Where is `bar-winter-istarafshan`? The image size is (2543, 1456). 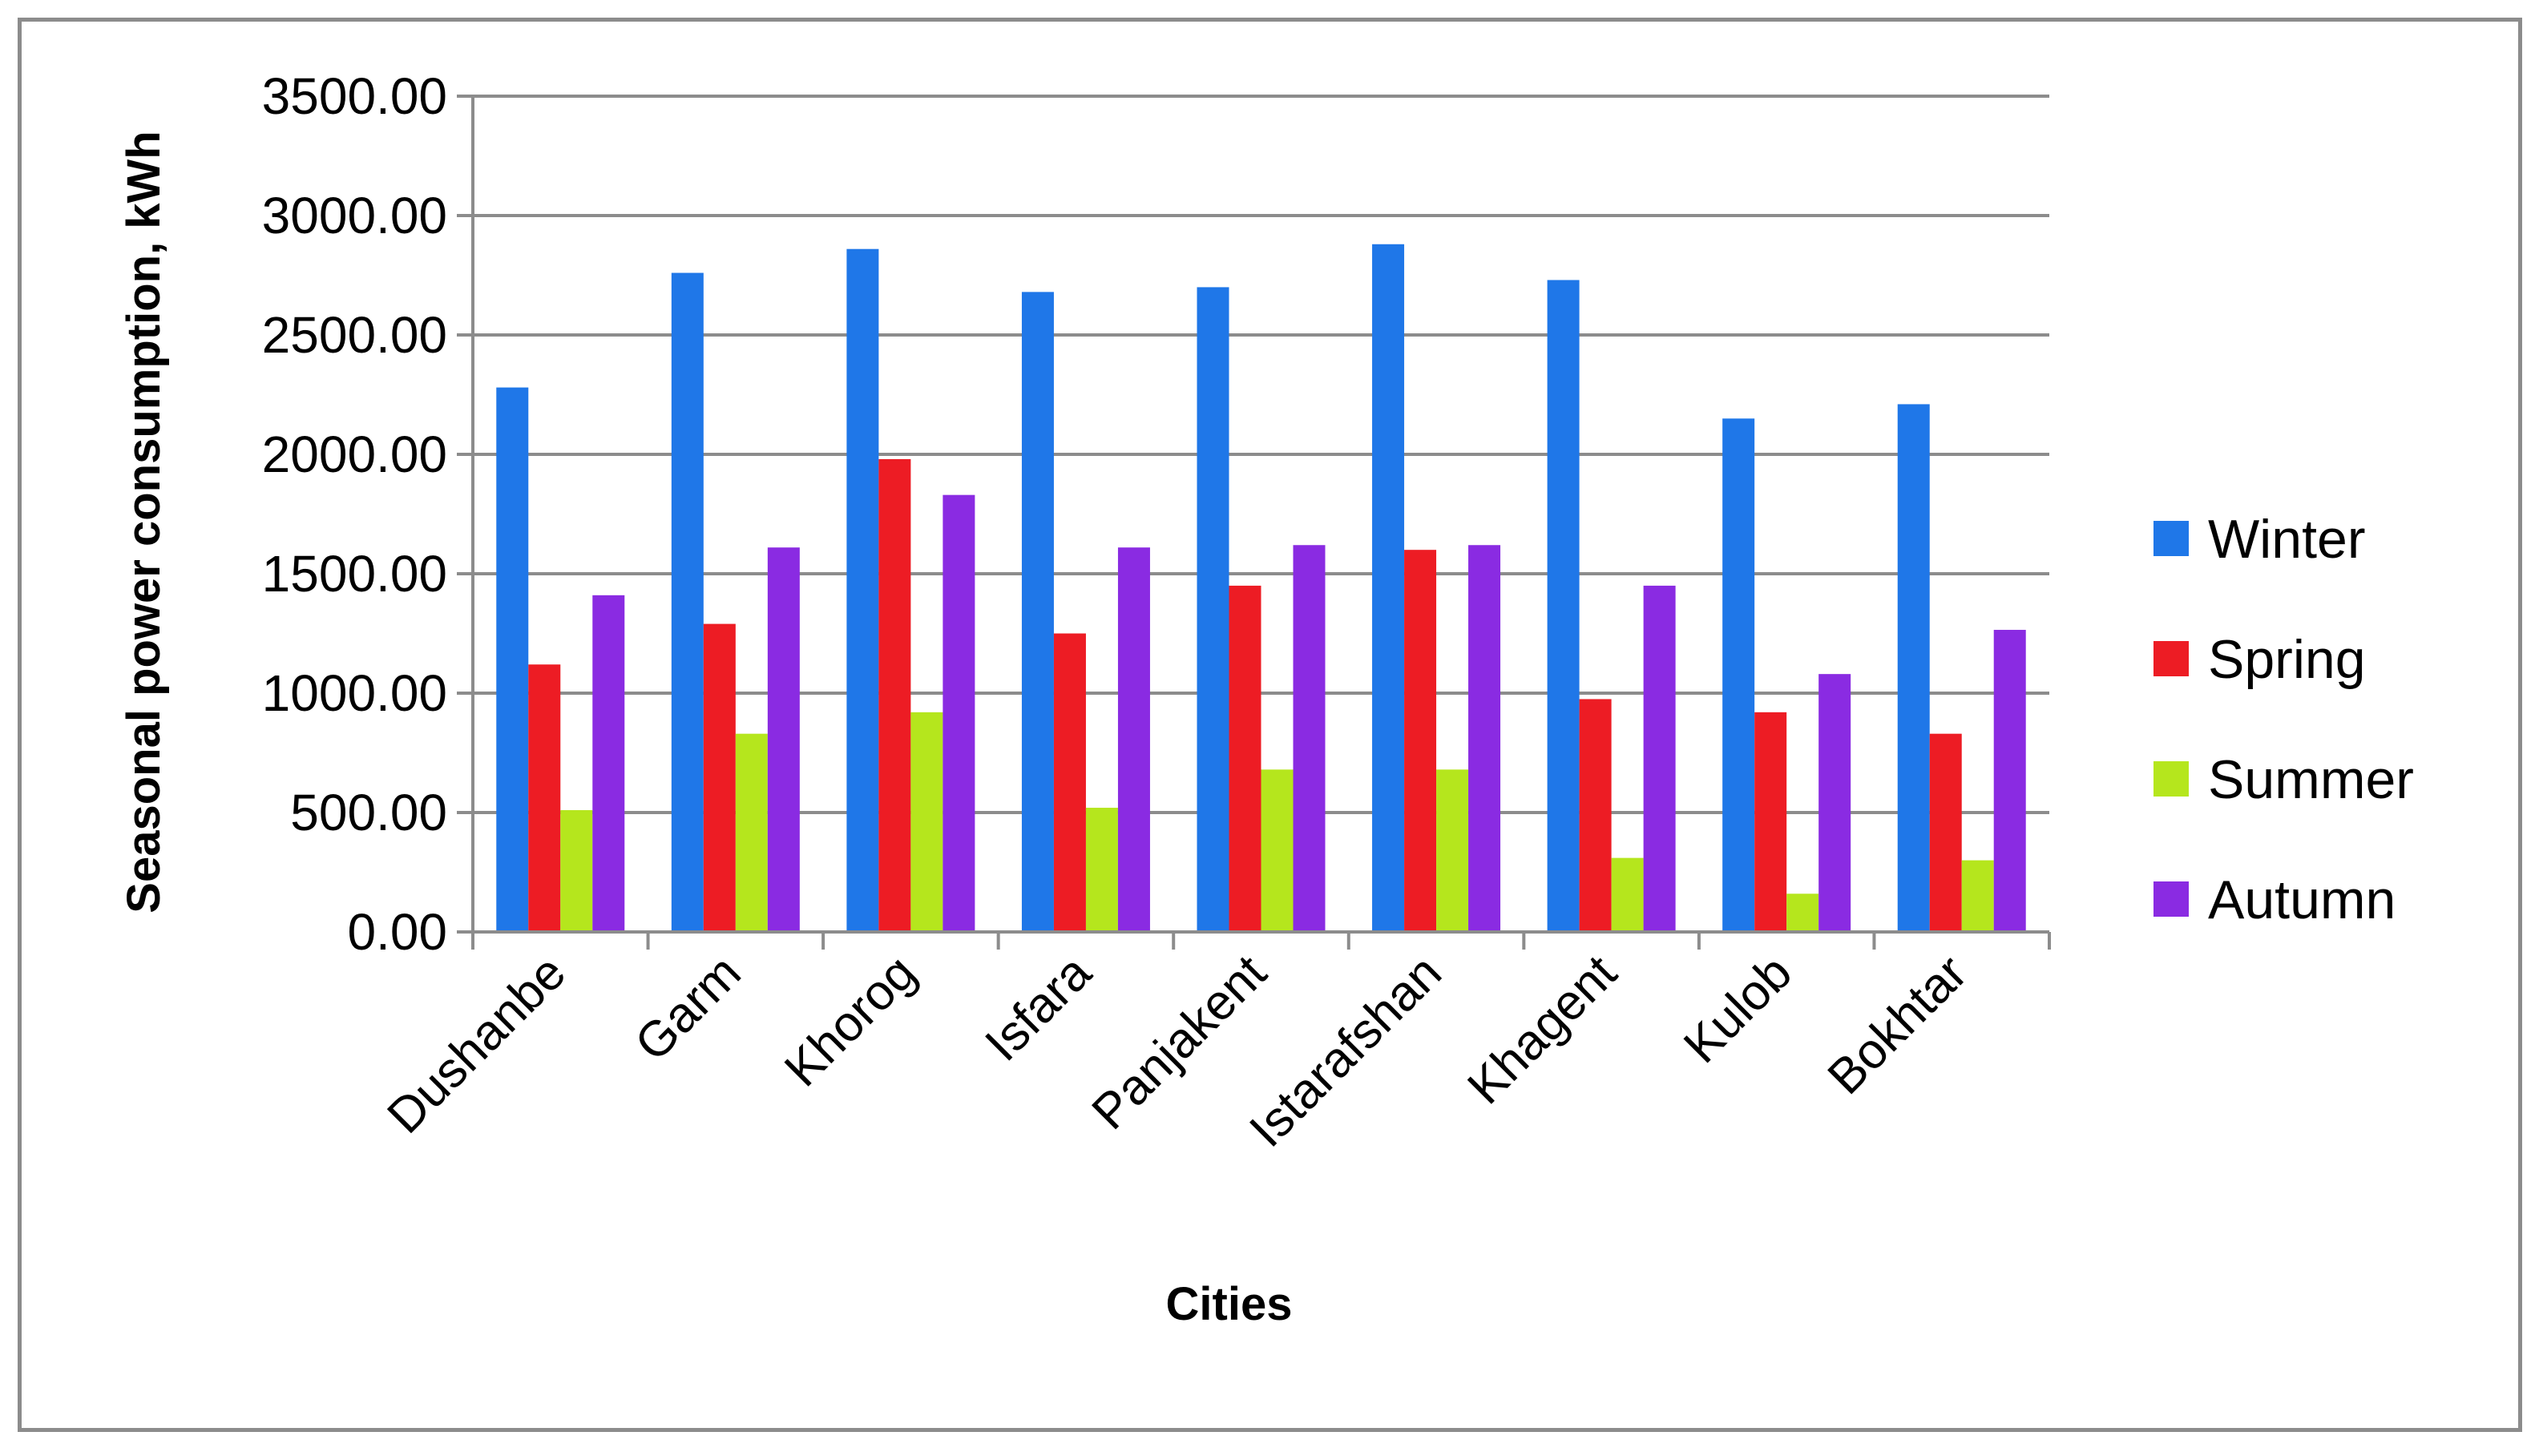
bar-winter-istarafshan is located at coordinates (1388, 588).